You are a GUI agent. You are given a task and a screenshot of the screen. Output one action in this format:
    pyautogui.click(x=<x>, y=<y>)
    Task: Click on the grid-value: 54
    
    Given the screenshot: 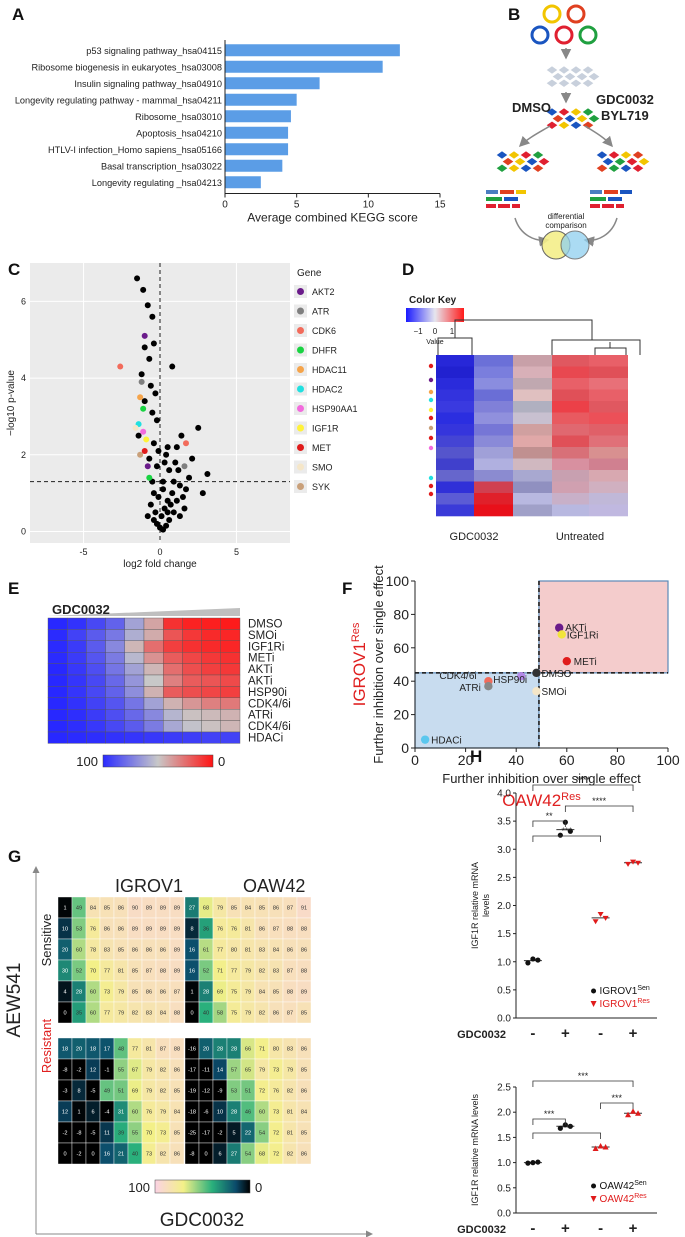 What is the action you would take?
    pyautogui.click(x=248, y=1155)
    